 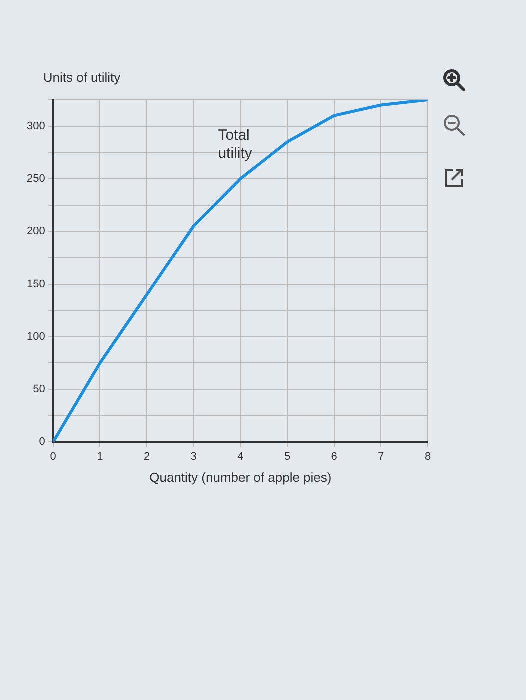 I want to click on x-tick-label: 6, so click(x=334, y=456).